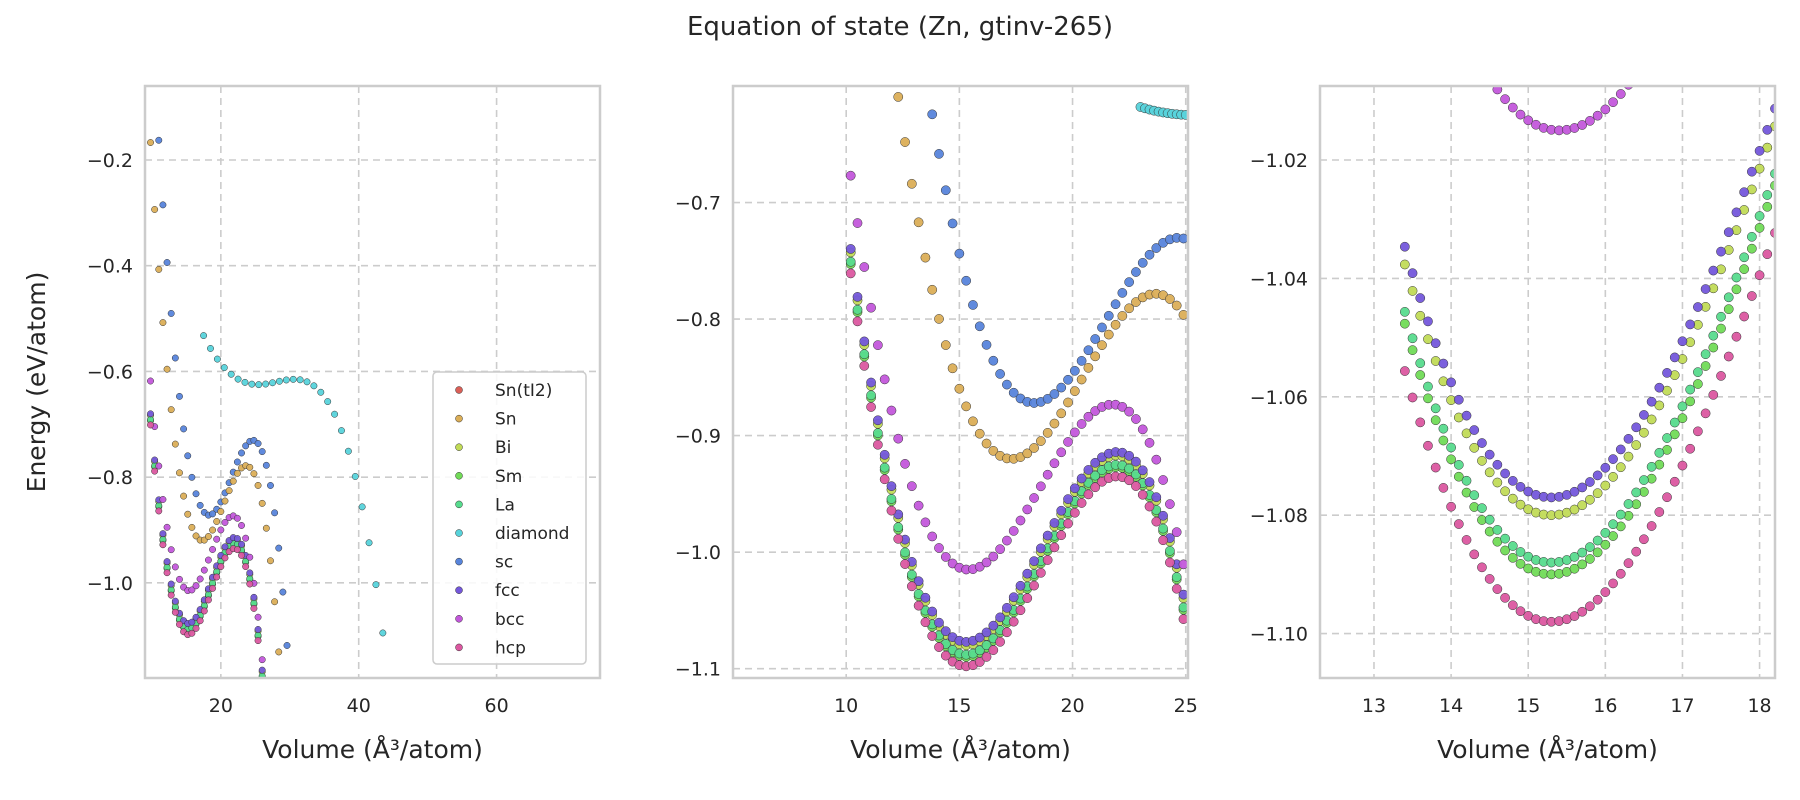  What do you see at coordinates (359, 706) in the screenshot?
I see `x-tick-label: 40` at bounding box center [359, 706].